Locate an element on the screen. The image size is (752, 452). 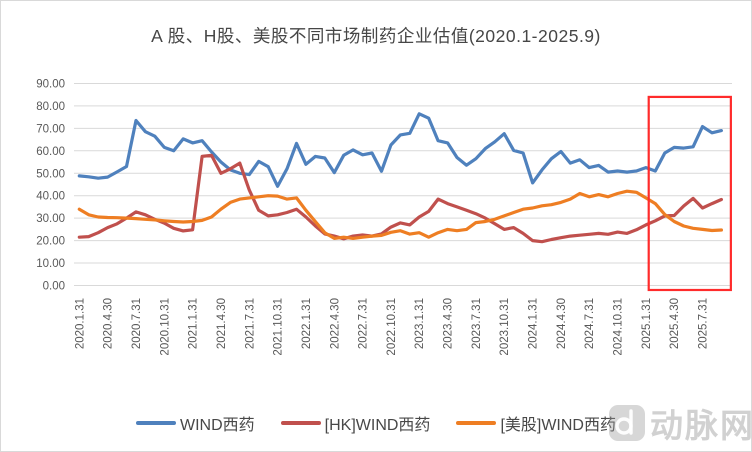
y-tick-label: 70.00 is located at coordinates (50, 129).